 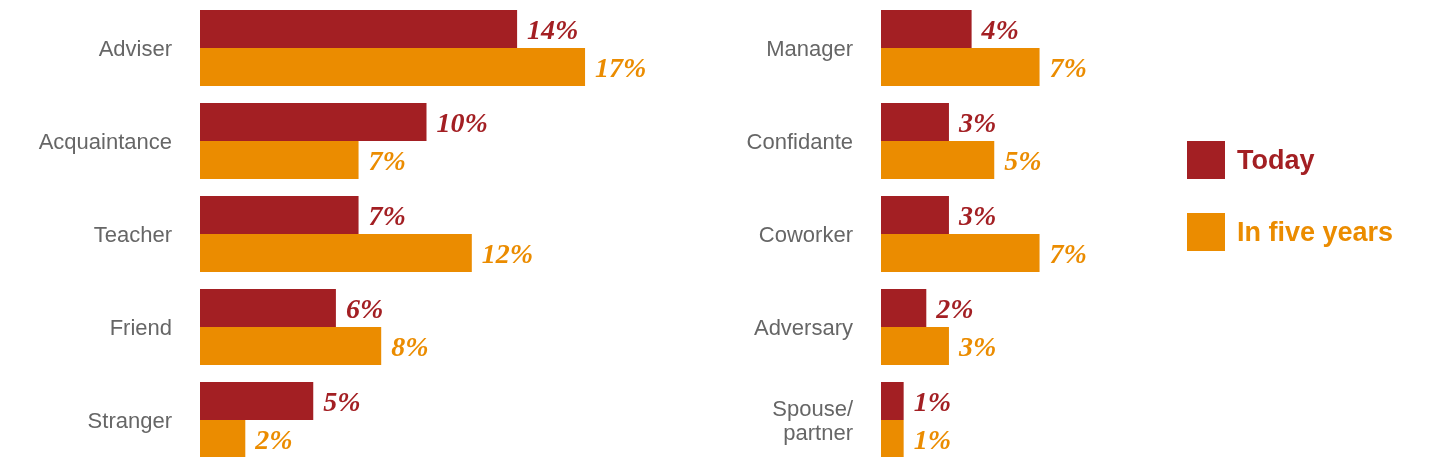 I want to click on data-label: 17%, so click(x=621, y=67).